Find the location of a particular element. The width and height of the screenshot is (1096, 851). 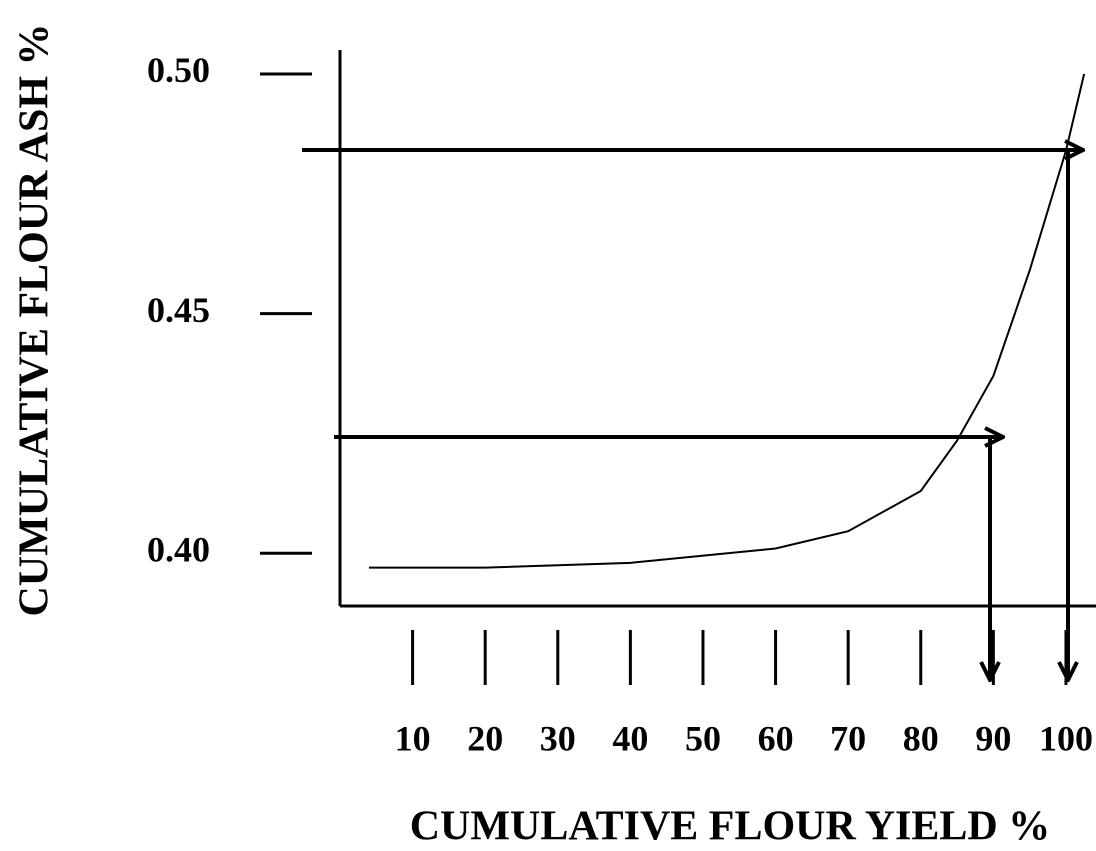

x-tick-label: 90 is located at coordinates (993, 738).